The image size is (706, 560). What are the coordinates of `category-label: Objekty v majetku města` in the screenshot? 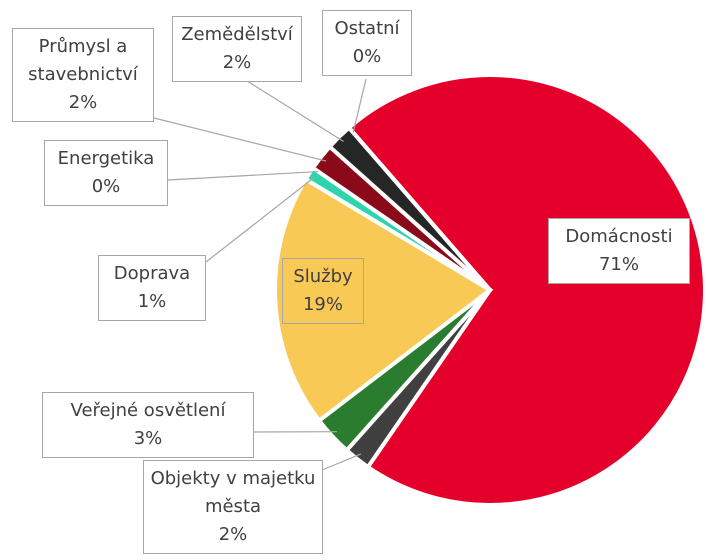 It's located at (233, 492).